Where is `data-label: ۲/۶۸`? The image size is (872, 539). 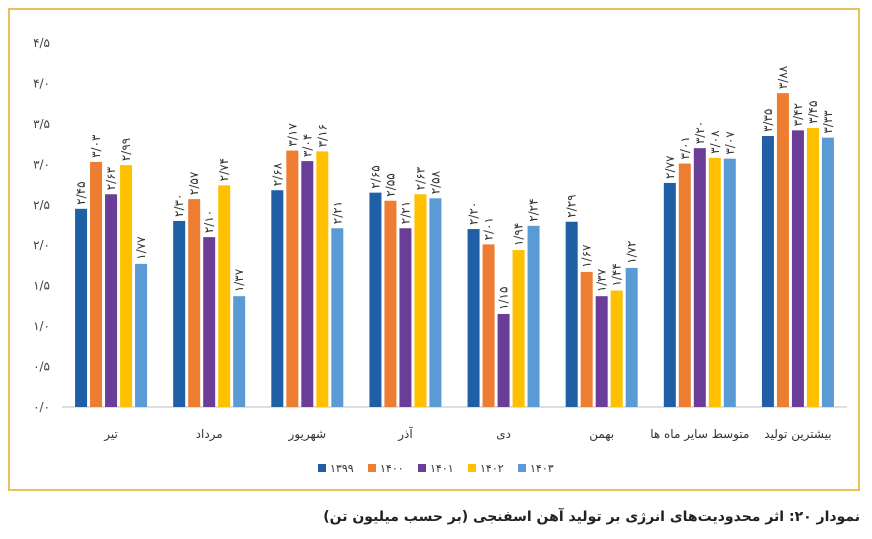
data-label: ۲/۶۸ is located at coordinates (277, 174).